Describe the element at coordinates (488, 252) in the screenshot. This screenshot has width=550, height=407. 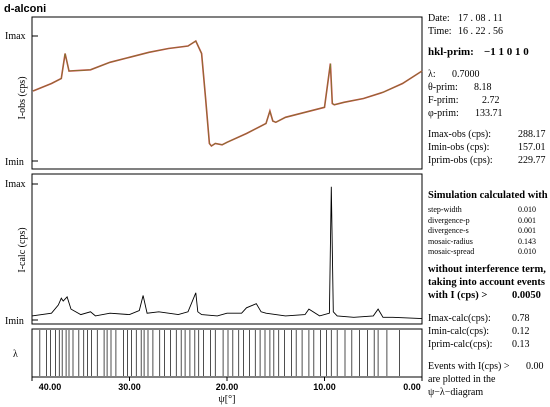
I see `param-row: mosaic-spread 0.010` at that location.